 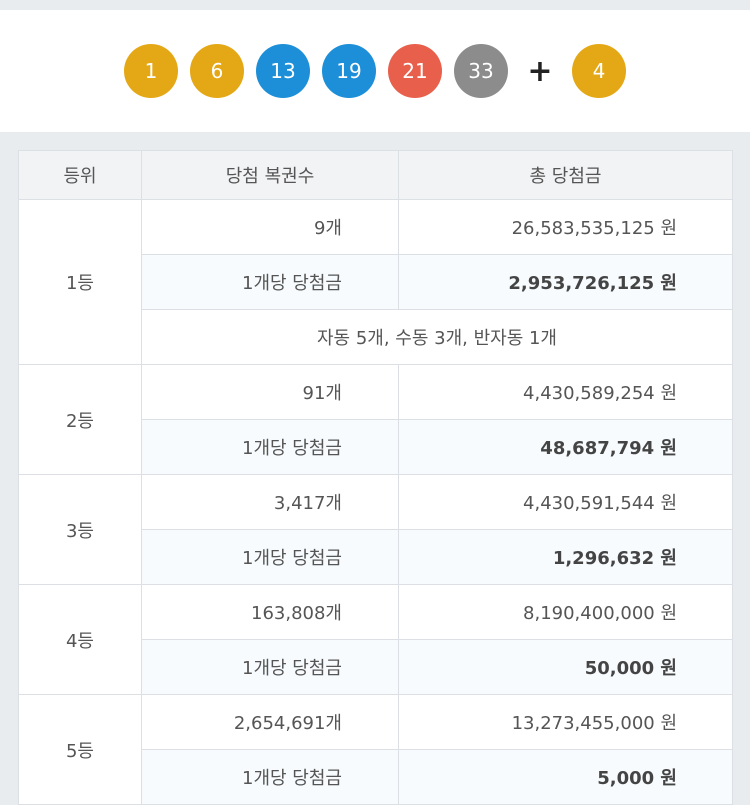 What do you see at coordinates (565, 667) in the screenshot?
I see `per-winner-prize: 50,000 원` at bounding box center [565, 667].